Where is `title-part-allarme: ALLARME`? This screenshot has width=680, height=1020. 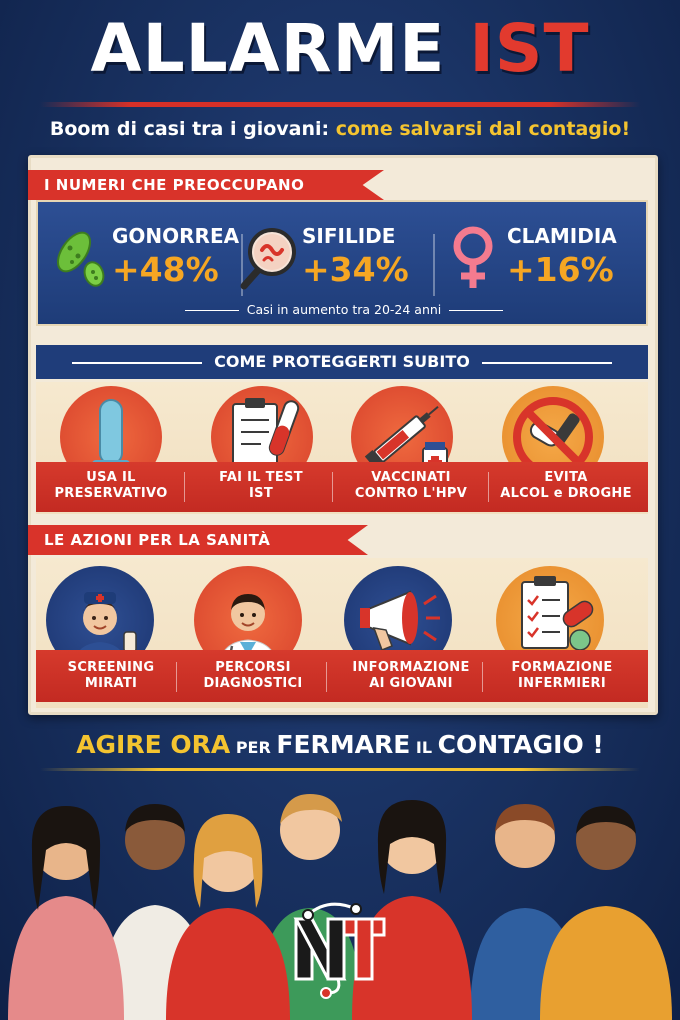
title-part-allarme: ALLARME is located at coordinates (280, 48).